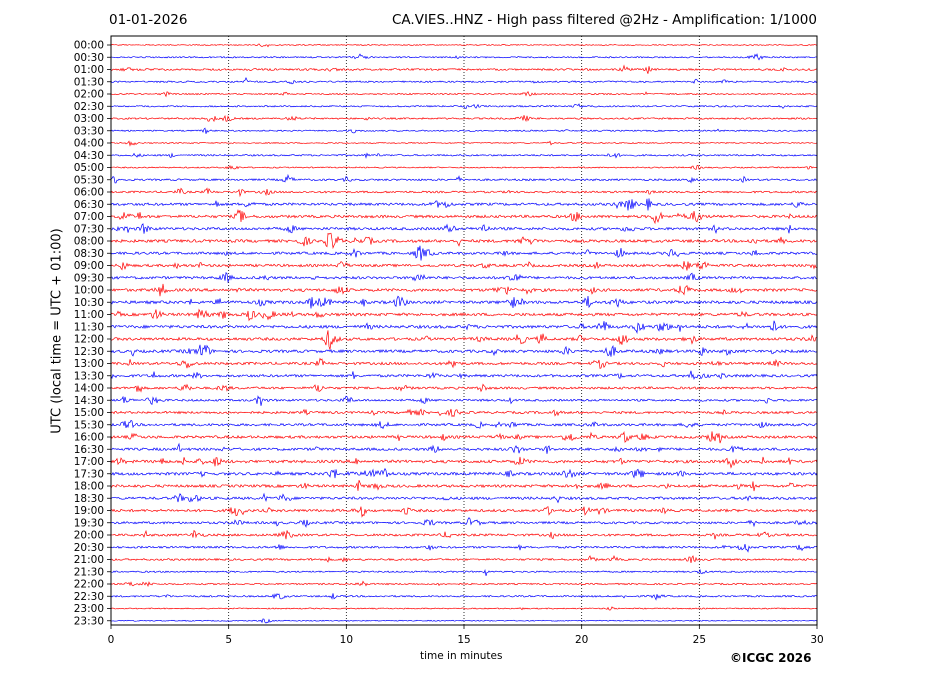 The width and height of the screenshot is (927, 696). I want to click on y-tick-label: 03:00, so click(89, 119).